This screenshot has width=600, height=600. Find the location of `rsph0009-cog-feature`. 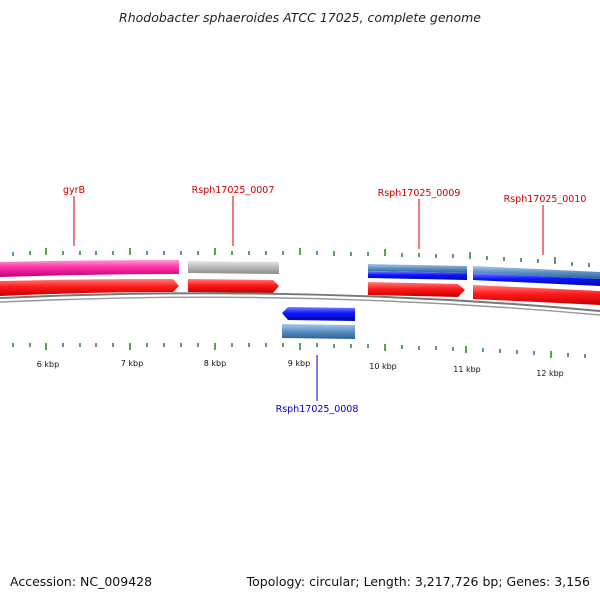

rsph0009-cog-feature is located at coordinates (417, 268).